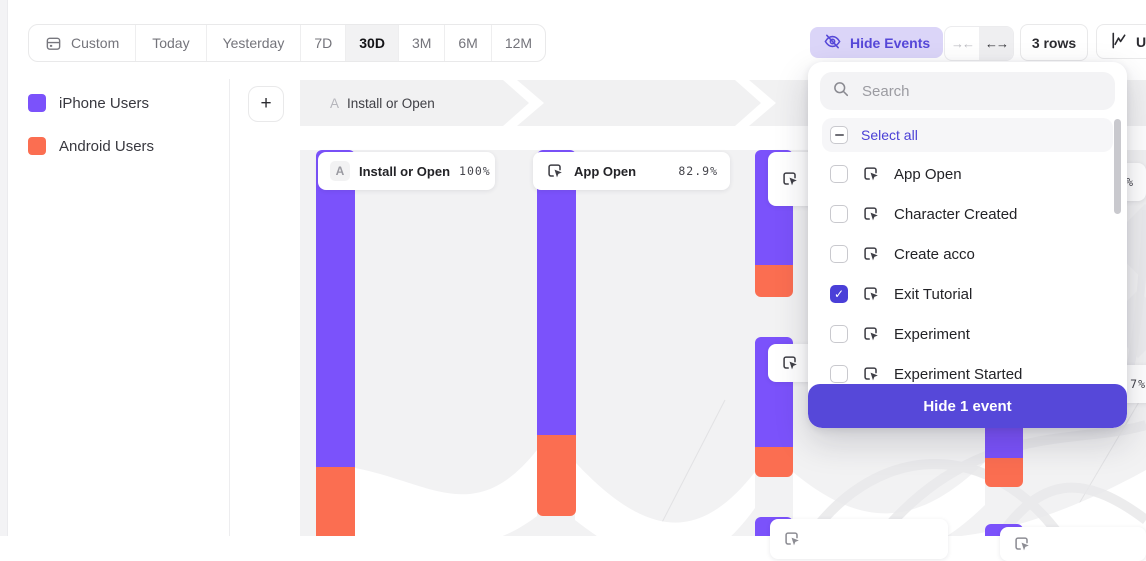 Image resolution: width=1146 pixels, height=561 pixels. I want to click on event-search-input, so click(981, 91).